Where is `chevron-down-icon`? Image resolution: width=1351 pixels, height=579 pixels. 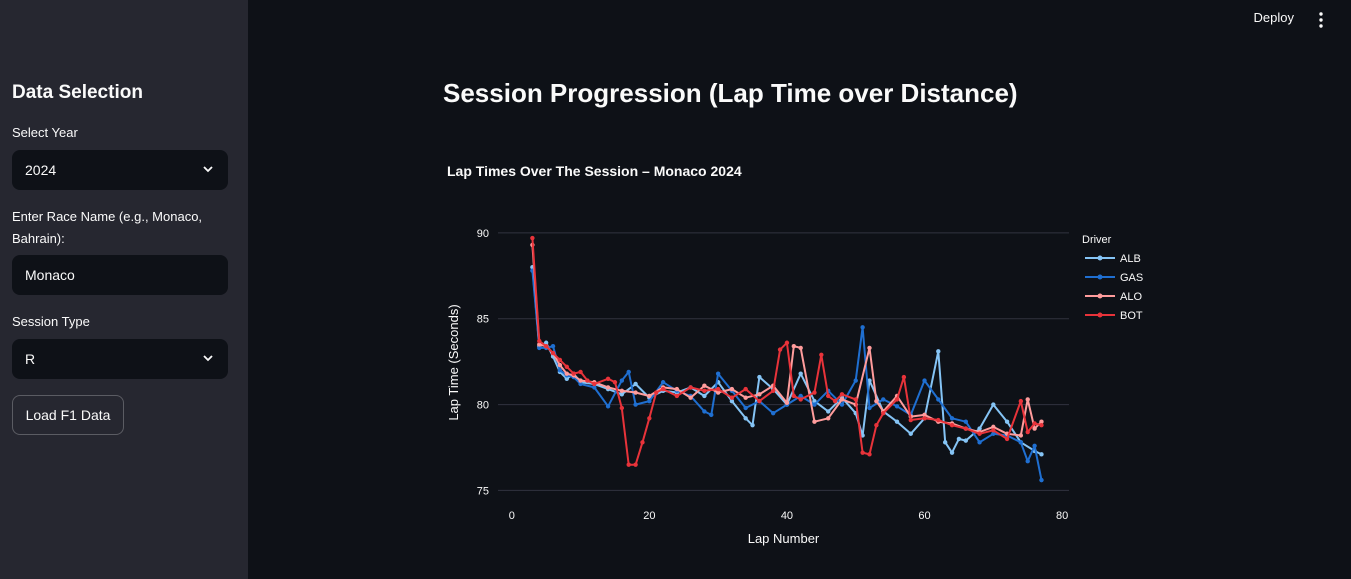 chevron-down-icon is located at coordinates (208, 358).